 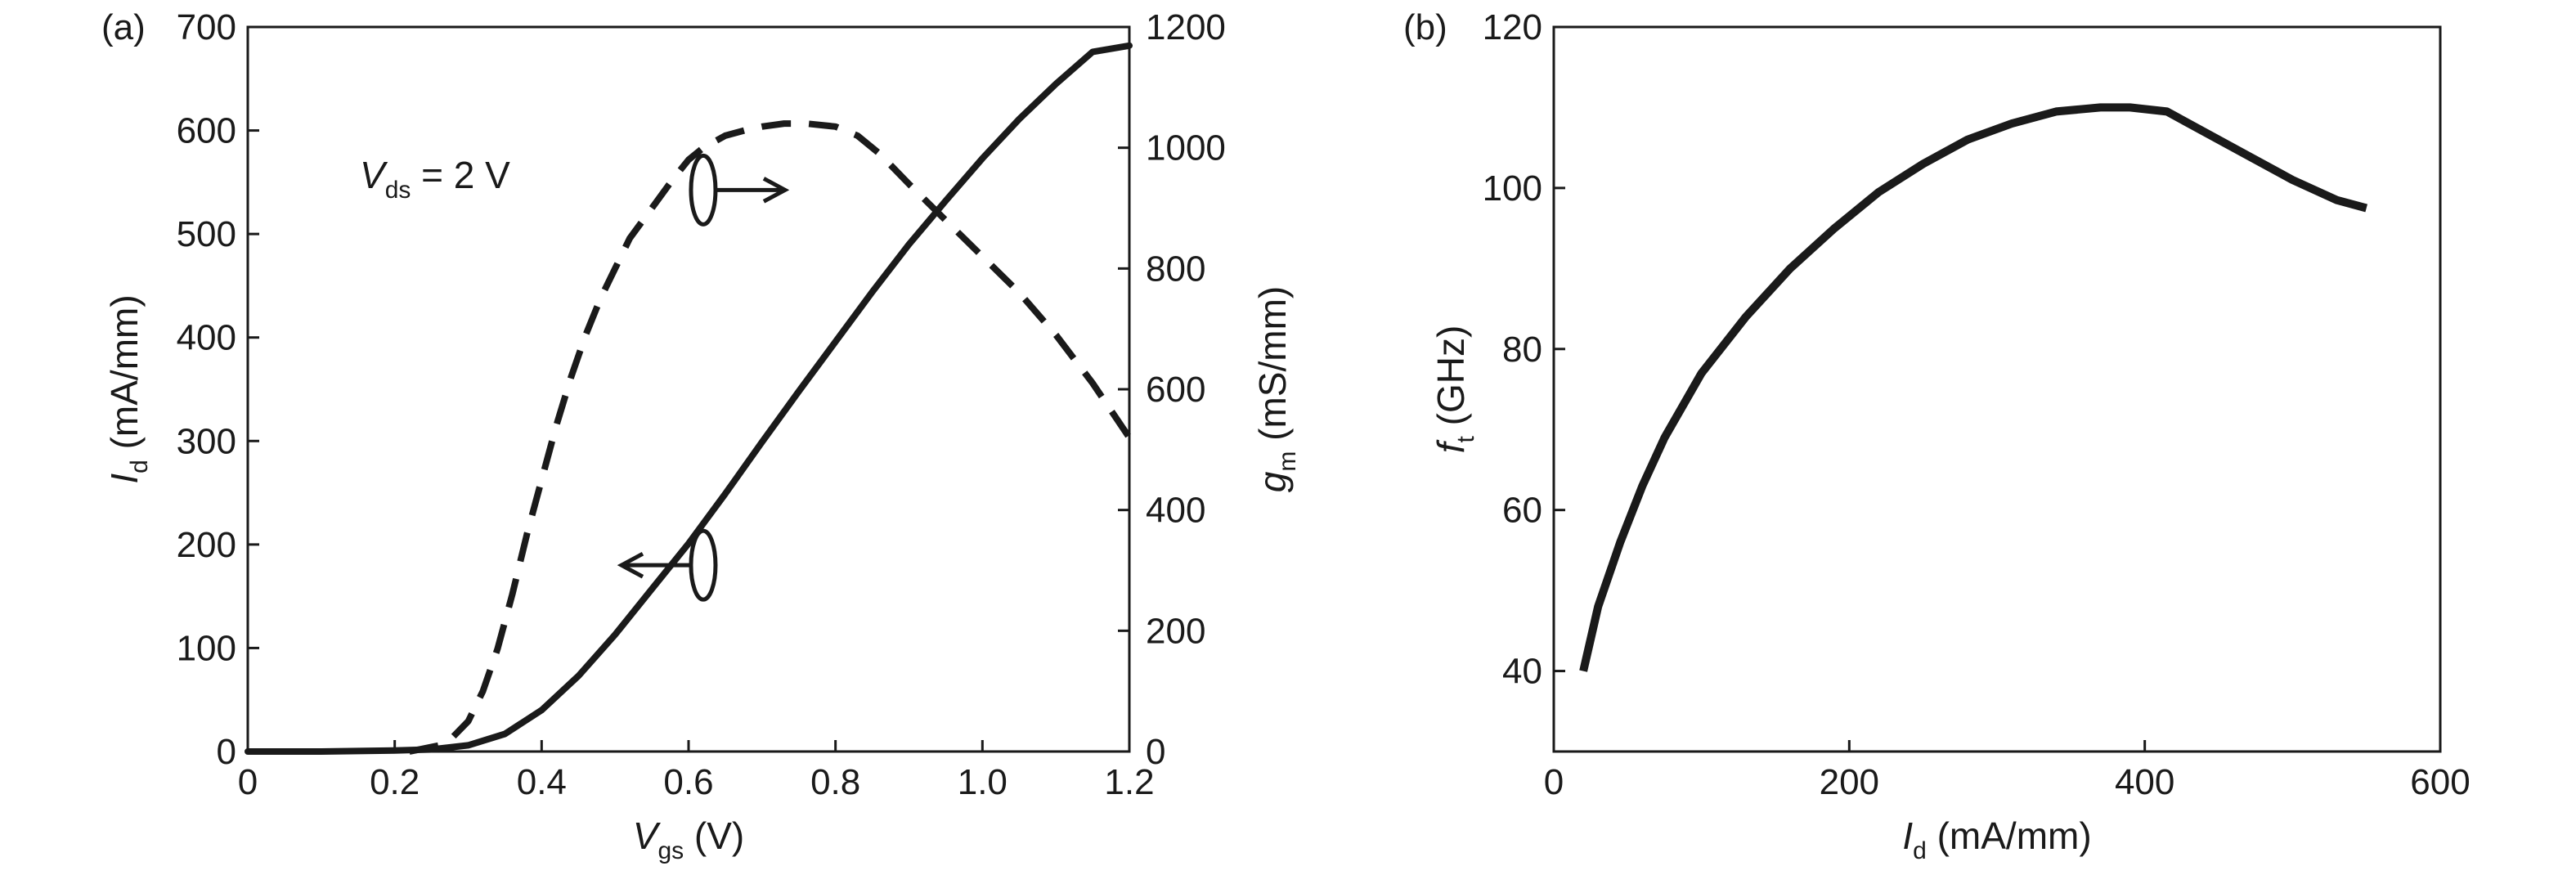 What do you see at coordinates (2010, 835) in the screenshot?
I see `bx-label-unit: (mA/mm)` at bounding box center [2010, 835].